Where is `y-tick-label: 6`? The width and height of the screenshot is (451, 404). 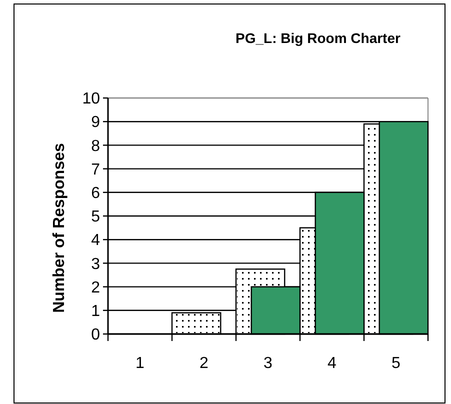
y-tick-label: 6 is located at coordinates (95, 193).